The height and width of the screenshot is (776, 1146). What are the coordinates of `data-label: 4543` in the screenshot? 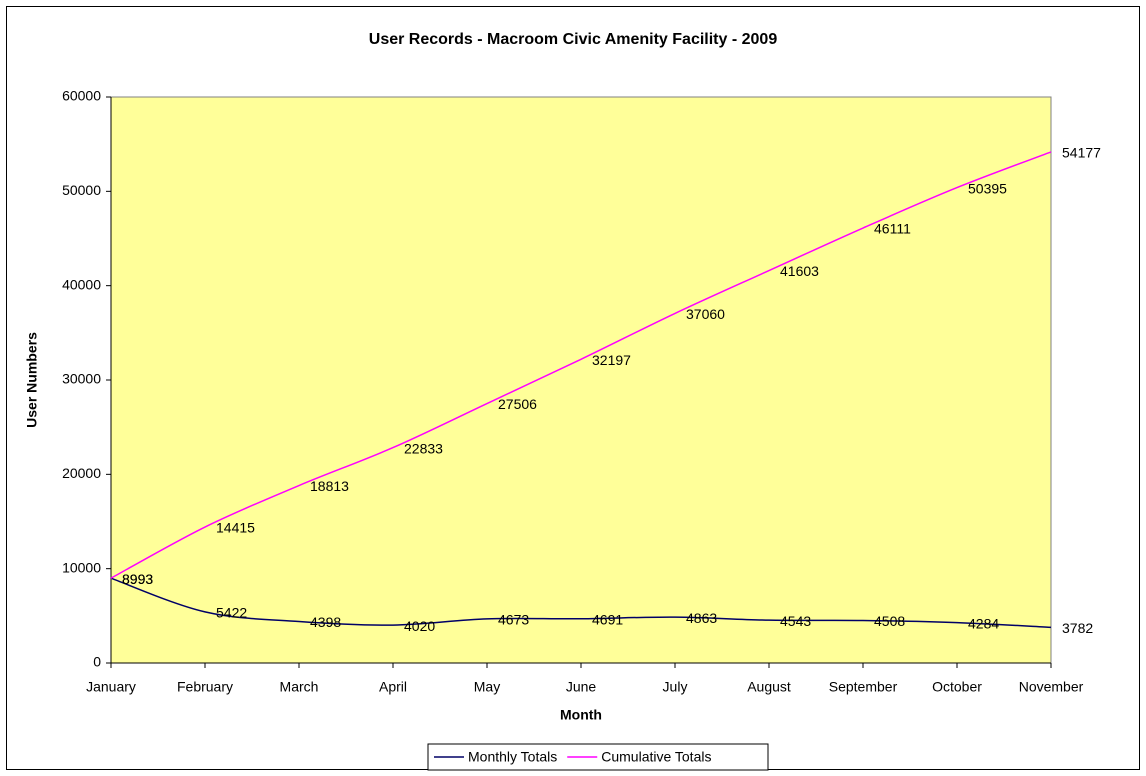 It's located at (795, 621).